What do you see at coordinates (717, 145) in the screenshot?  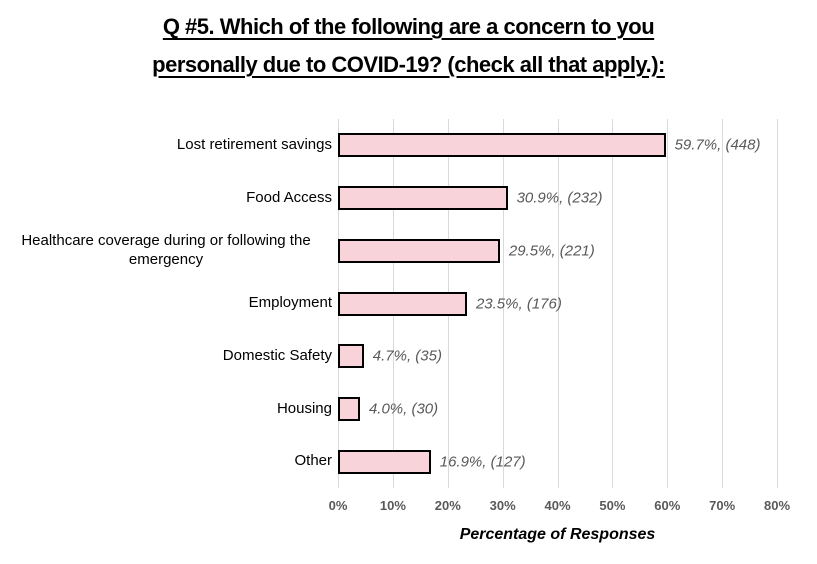 I see `data-label: 59.7%, (448)` at bounding box center [717, 145].